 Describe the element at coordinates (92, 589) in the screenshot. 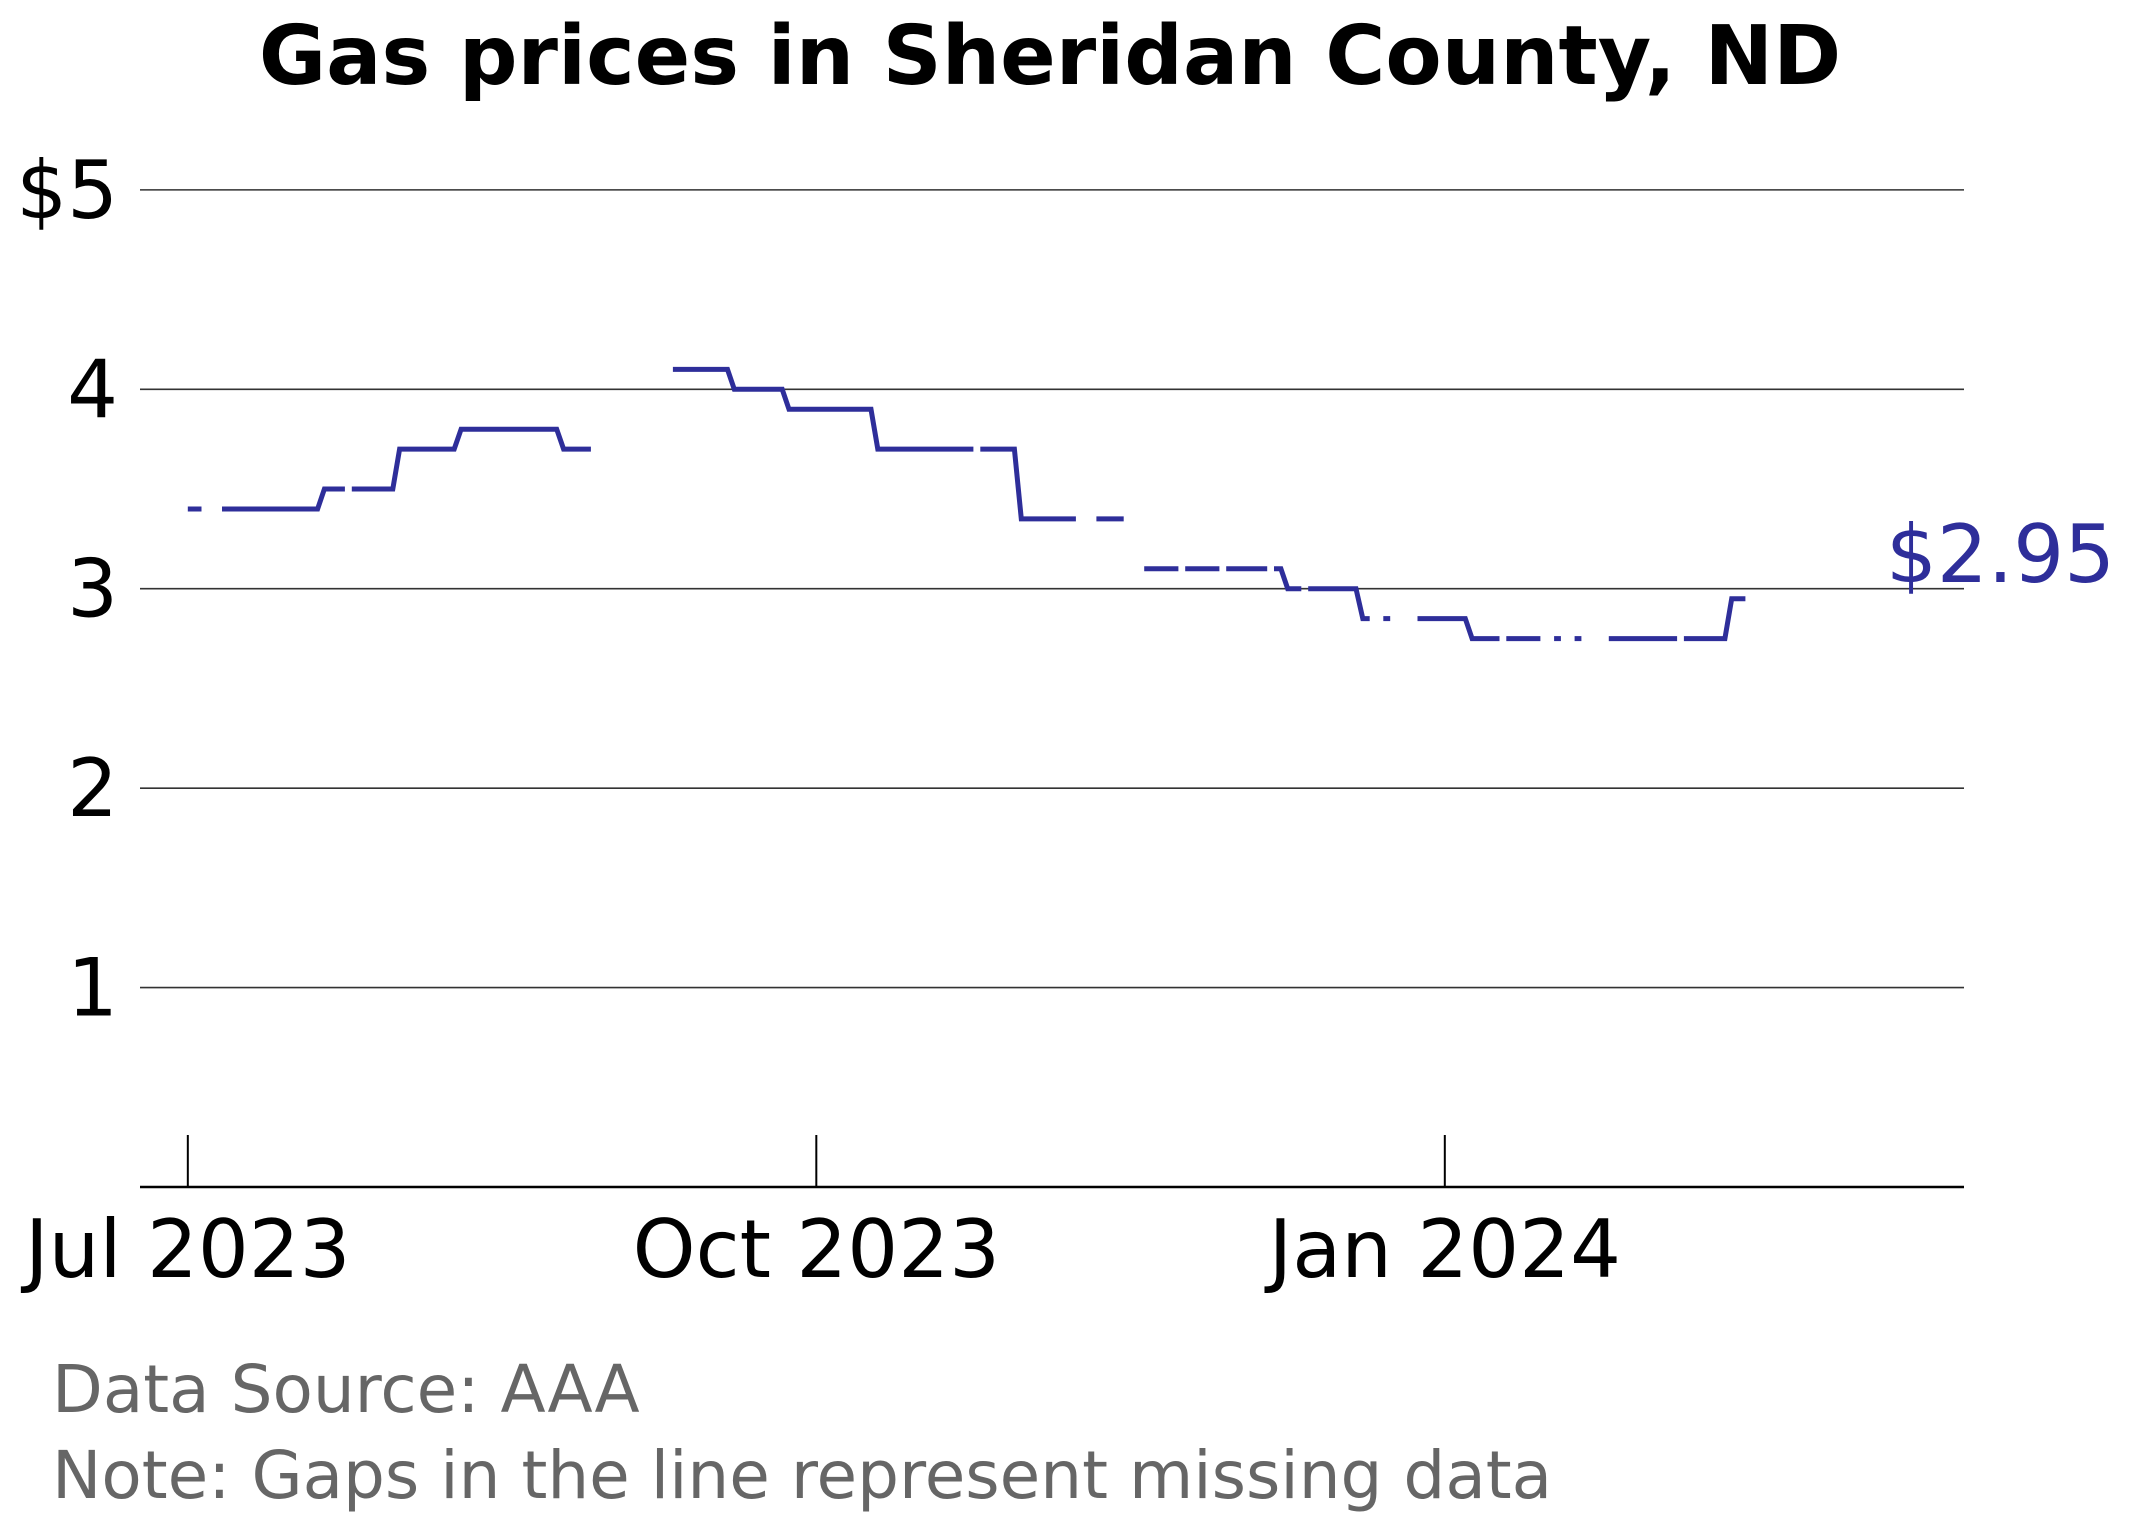

I see `y-tick-label: 3` at that location.